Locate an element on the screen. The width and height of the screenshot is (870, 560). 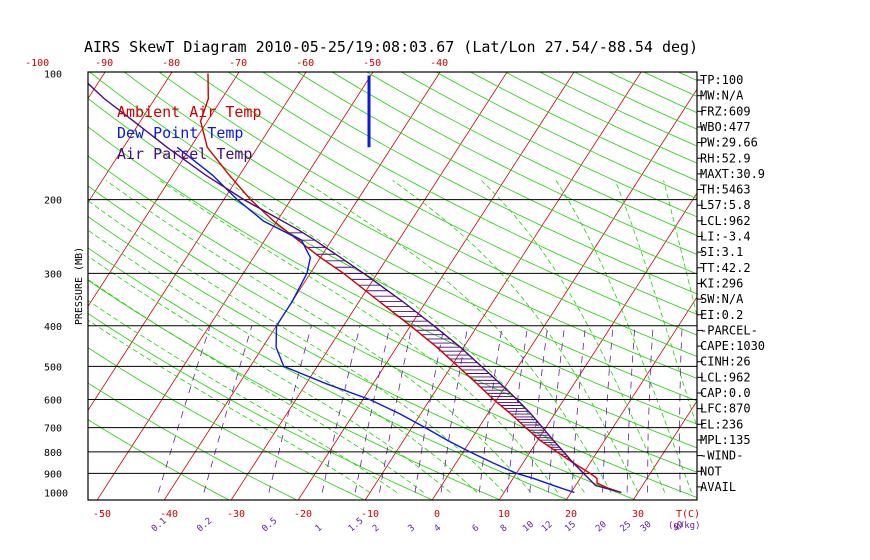
stat-entry: WBO:477 is located at coordinates (725, 127).